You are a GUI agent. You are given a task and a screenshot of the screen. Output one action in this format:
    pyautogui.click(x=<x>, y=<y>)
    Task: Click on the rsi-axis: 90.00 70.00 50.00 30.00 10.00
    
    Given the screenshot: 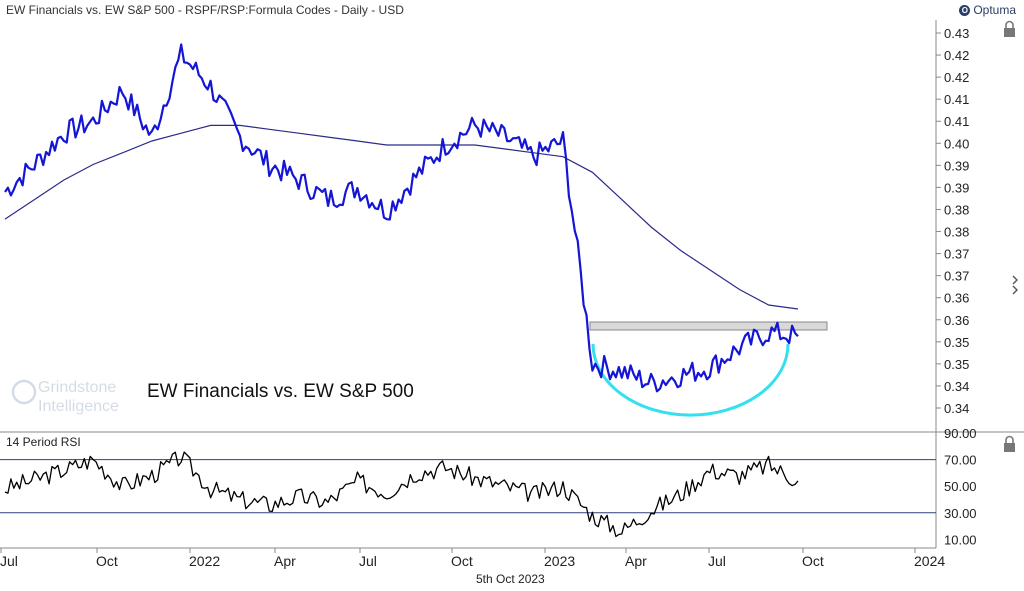 What is the action you would take?
    pyautogui.click(x=960, y=486)
    